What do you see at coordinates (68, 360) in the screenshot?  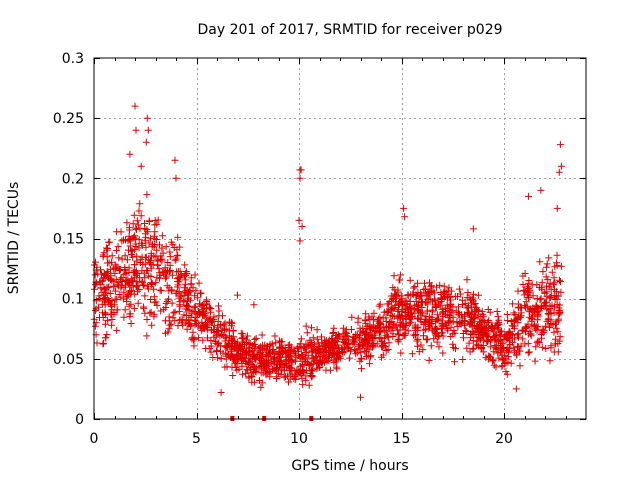 I see `y-tick-label: 0.05` at bounding box center [68, 360].